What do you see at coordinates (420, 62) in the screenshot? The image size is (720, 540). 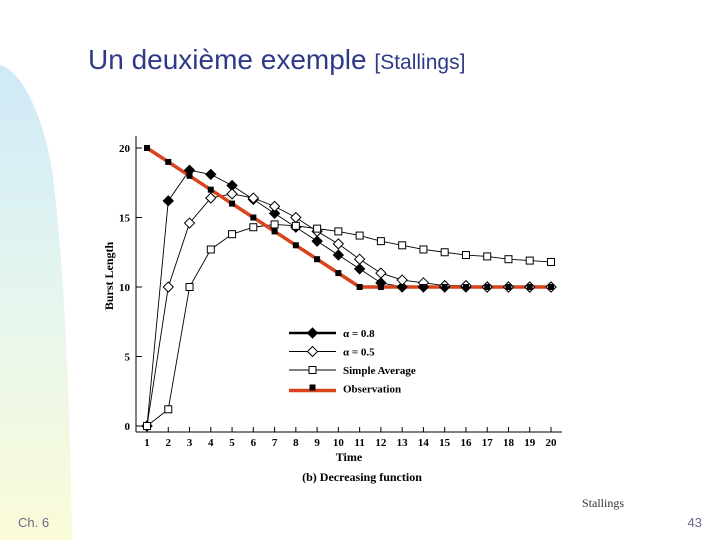 I see `slide-title-reference: [Stallings]` at bounding box center [420, 62].